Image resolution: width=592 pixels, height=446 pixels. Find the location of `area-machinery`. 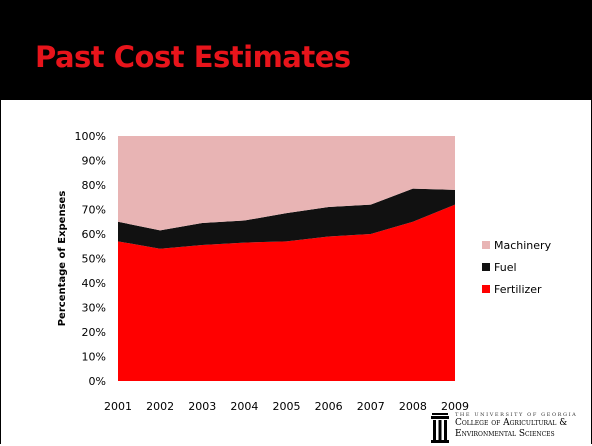

area-machinery is located at coordinates (286, 183).